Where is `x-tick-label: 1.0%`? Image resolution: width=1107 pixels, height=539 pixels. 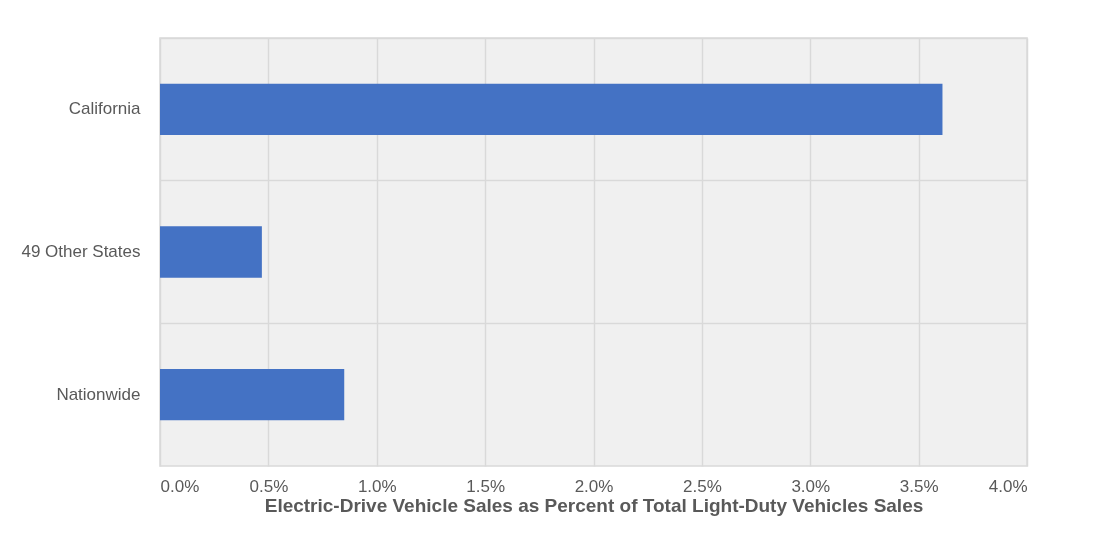 x-tick-label: 1.0% is located at coordinates (377, 486).